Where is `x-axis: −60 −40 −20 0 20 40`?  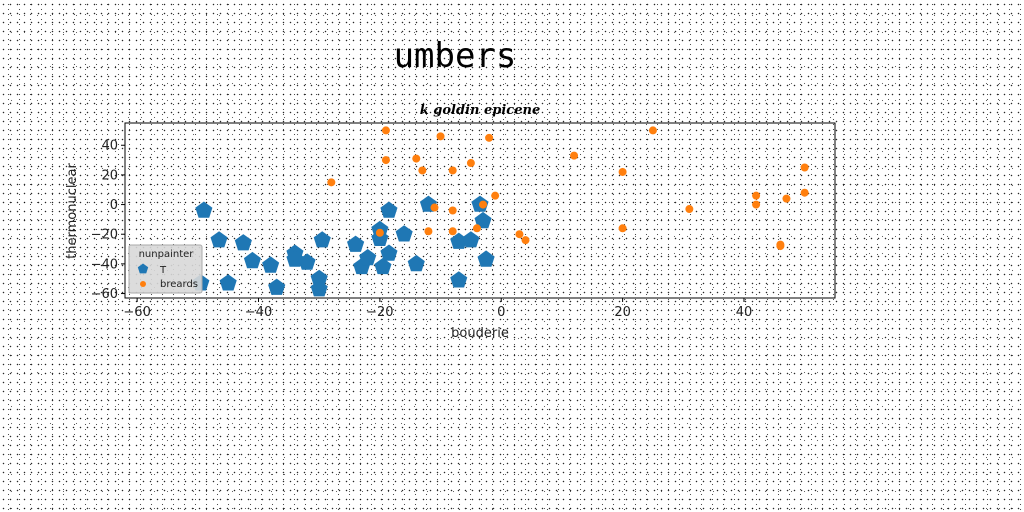 x-axis: −60 −40 −20 0 20 40 is located at coordinates (437, 309).